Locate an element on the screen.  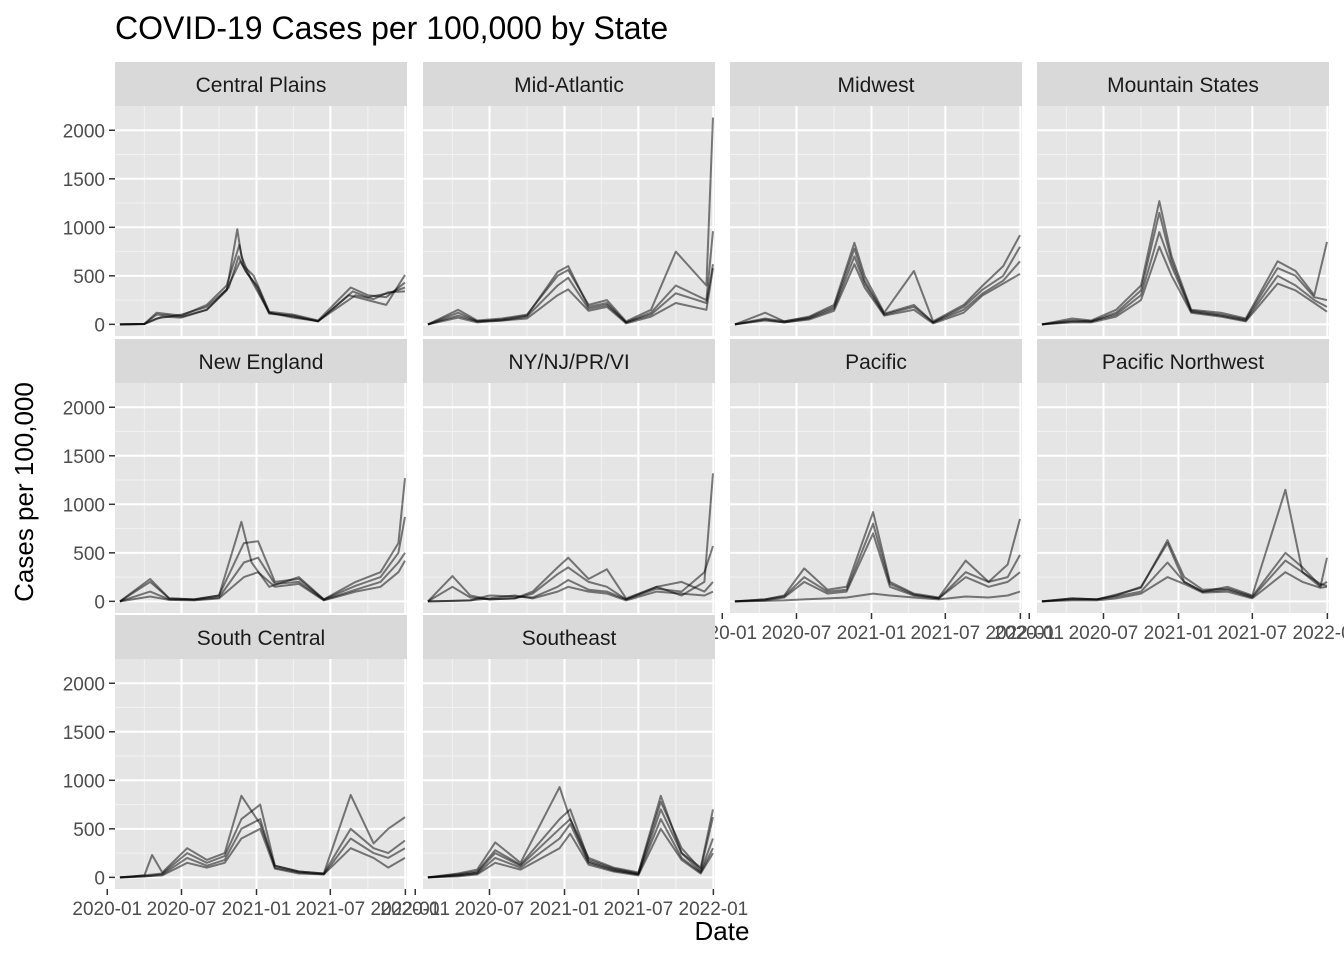
facet-strip-label: Pacific is located at coordinates (876, 362).